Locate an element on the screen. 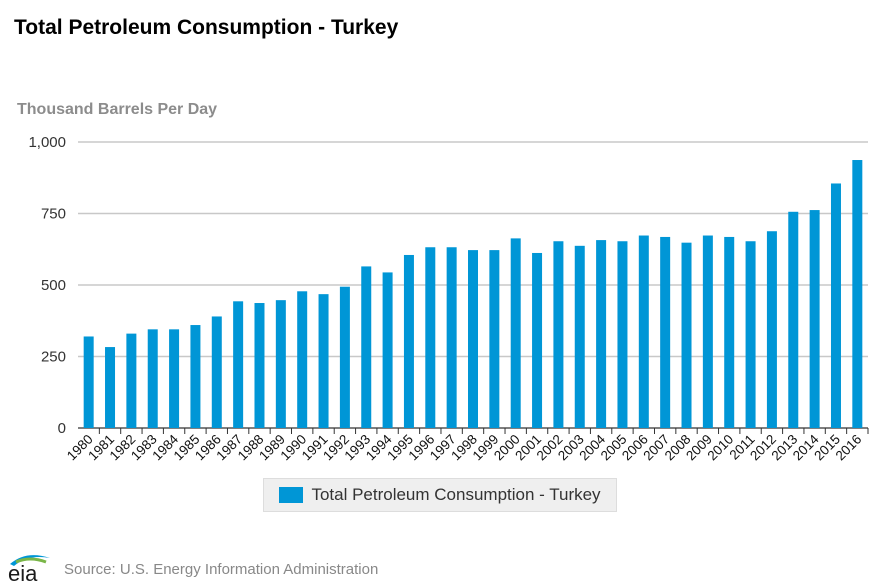  bar-2005 is located at coordinates (622, 334).